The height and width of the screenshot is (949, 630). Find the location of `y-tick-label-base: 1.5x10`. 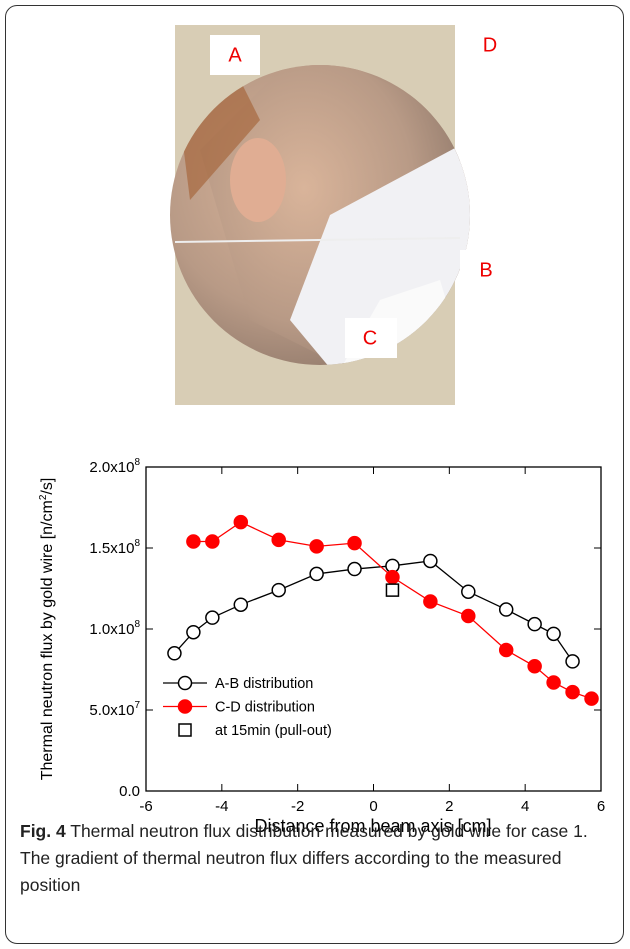

y-tick-label-base: 1.5x10 is located at coordinates (111, 548).